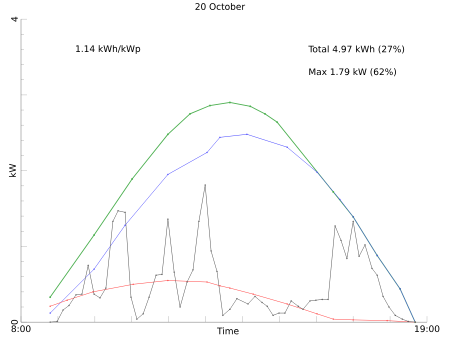 The image size is (452, 341). Describe the element at coordinates (220, 6) in the screenshot. I see `chart-title: 20 October` at that location.